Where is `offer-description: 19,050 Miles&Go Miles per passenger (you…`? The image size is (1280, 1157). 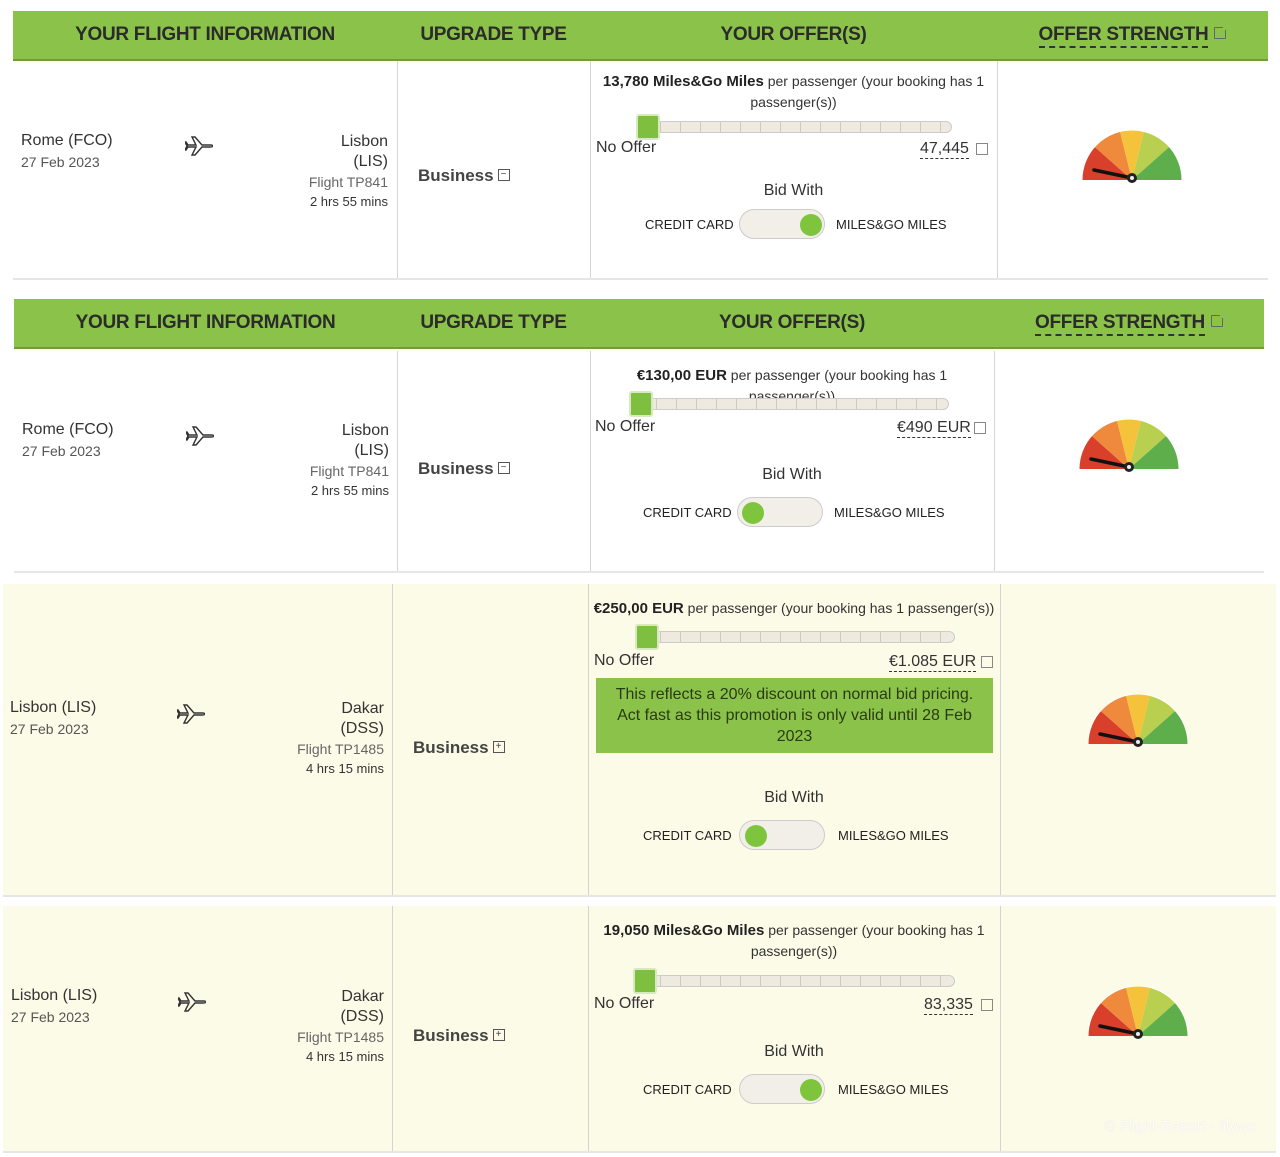
offer-description: 19,050 Miles&Go Miles per passenger (you… is located at coordinates (794, 940).